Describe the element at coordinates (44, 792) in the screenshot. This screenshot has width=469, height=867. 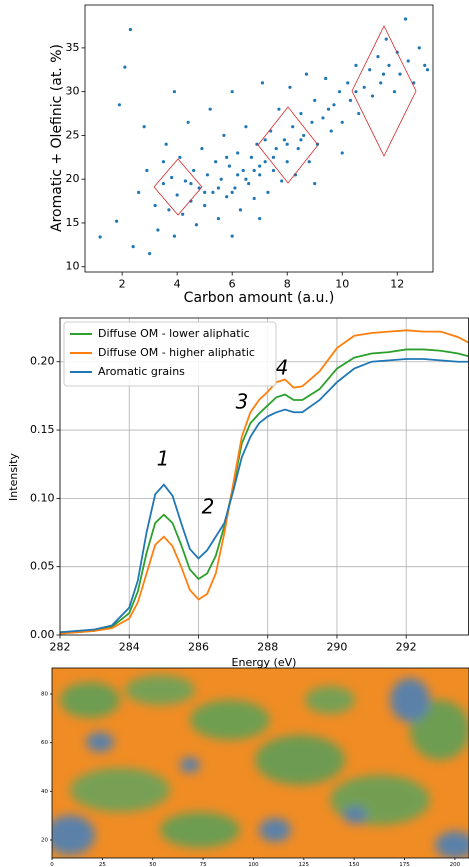
I see `y-tick-label: 40` at that location.